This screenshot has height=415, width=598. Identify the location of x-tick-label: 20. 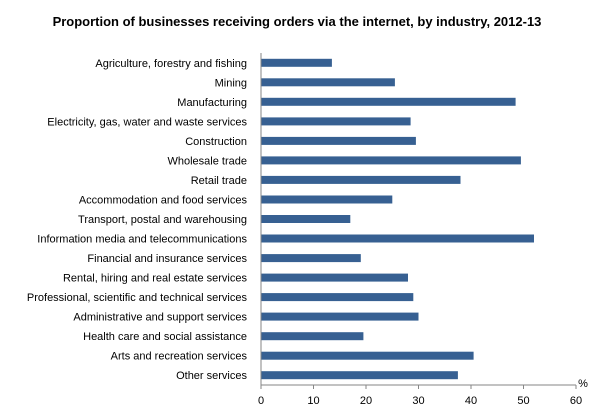
(366, 401).